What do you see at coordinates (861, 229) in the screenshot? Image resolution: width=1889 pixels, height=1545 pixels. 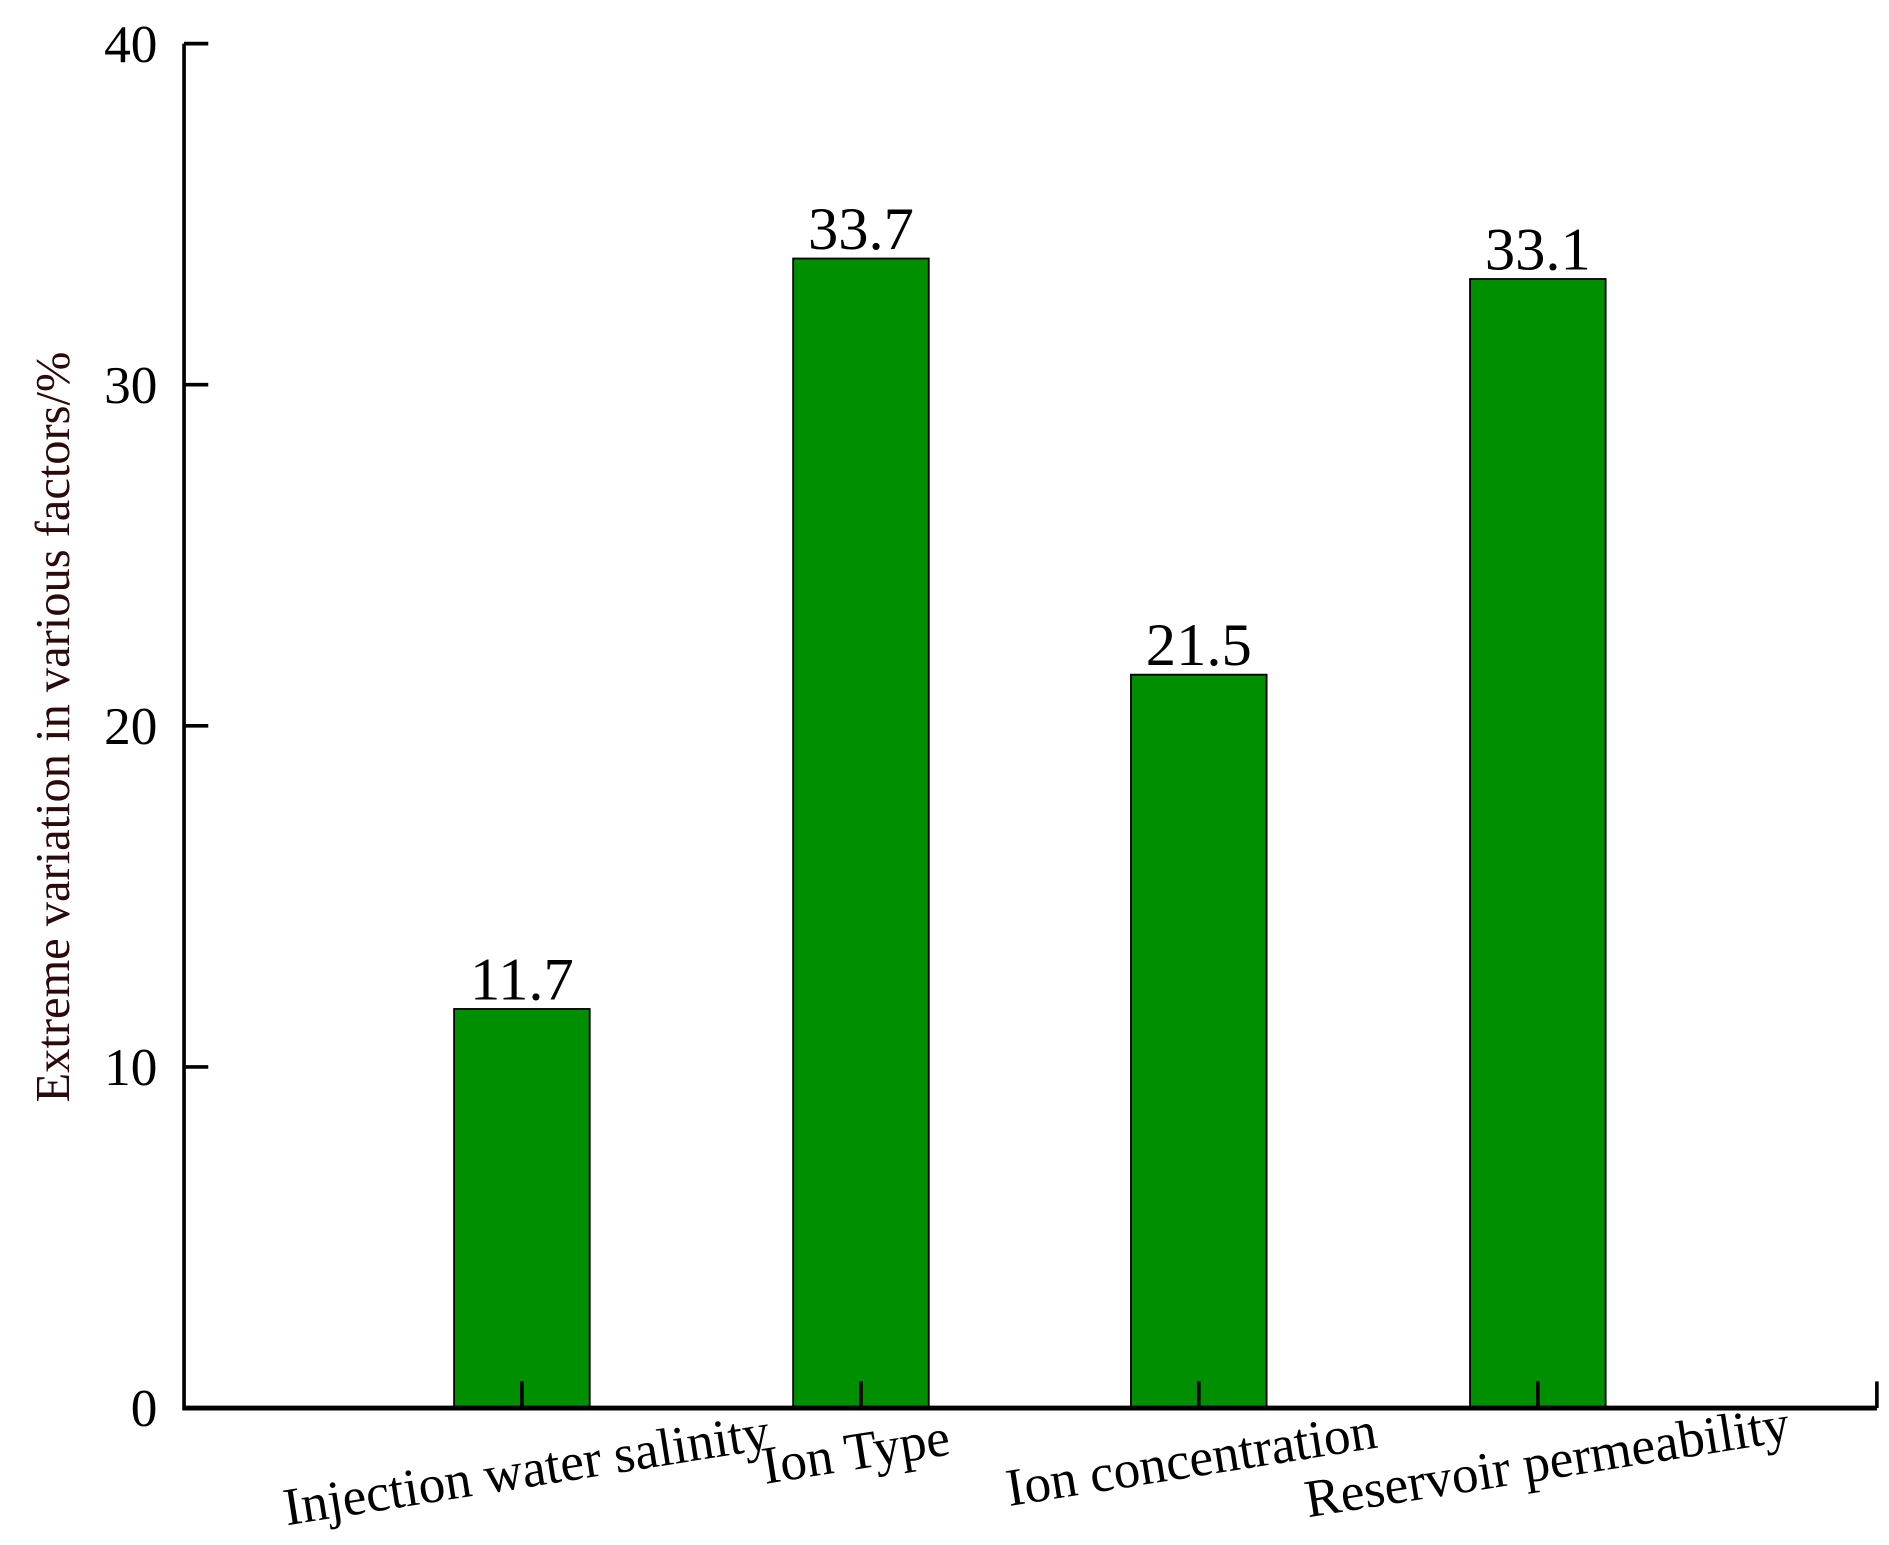 I see `data-label: 33.7` at bounding box center [861, 229].